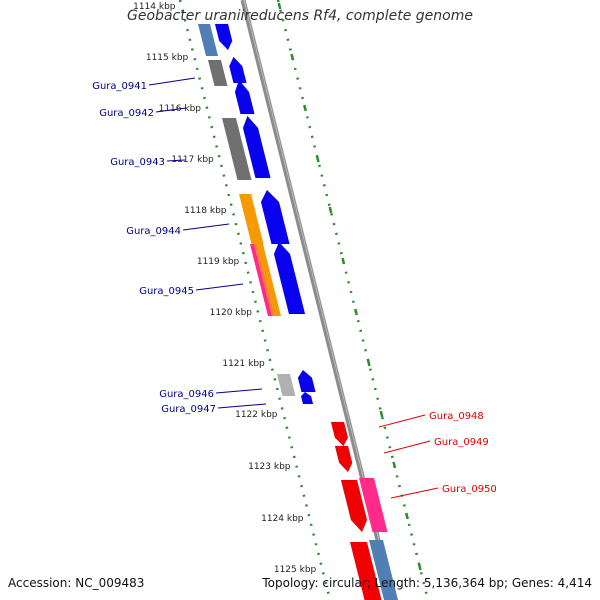 The width and height of the screenshot is (600, 600). What do you see at coordinates (456, 416) in the screenshot?
I see `gene-label-right: Gura_0948` at bounding box center [456, 416].